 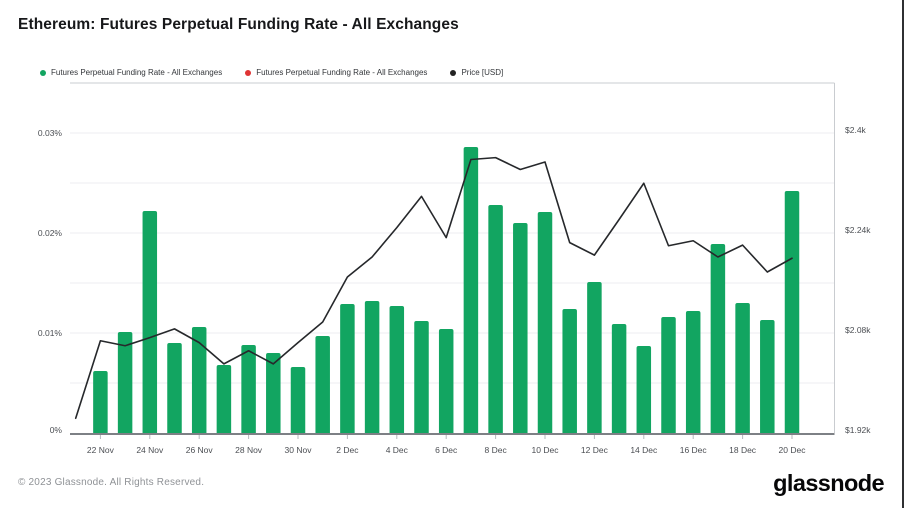 I want to click on glassnode-logo: glassnode, so click(x=828, y=483).